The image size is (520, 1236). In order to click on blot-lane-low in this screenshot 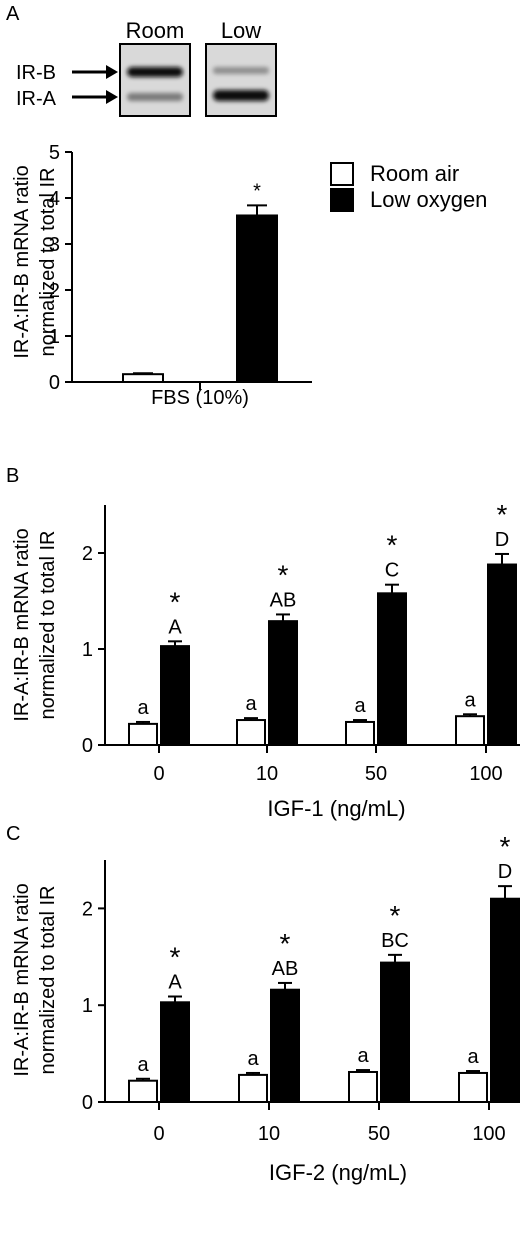, I will do `click(241, 80)`.